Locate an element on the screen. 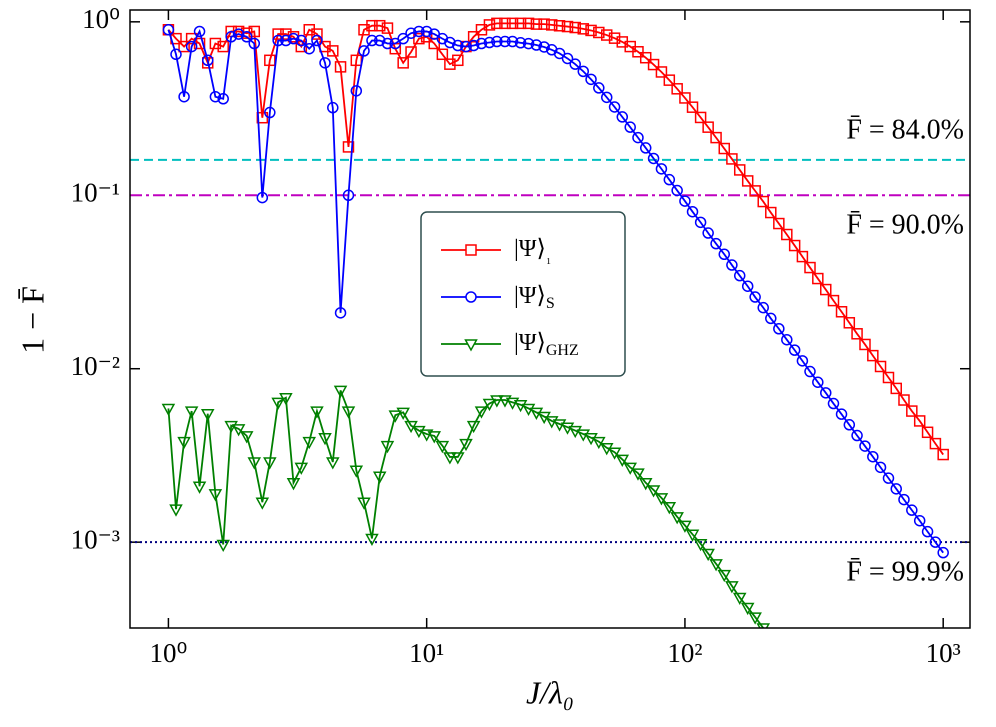  y-axis-label: 1 − F̄ is located at coordinates (32, 320).